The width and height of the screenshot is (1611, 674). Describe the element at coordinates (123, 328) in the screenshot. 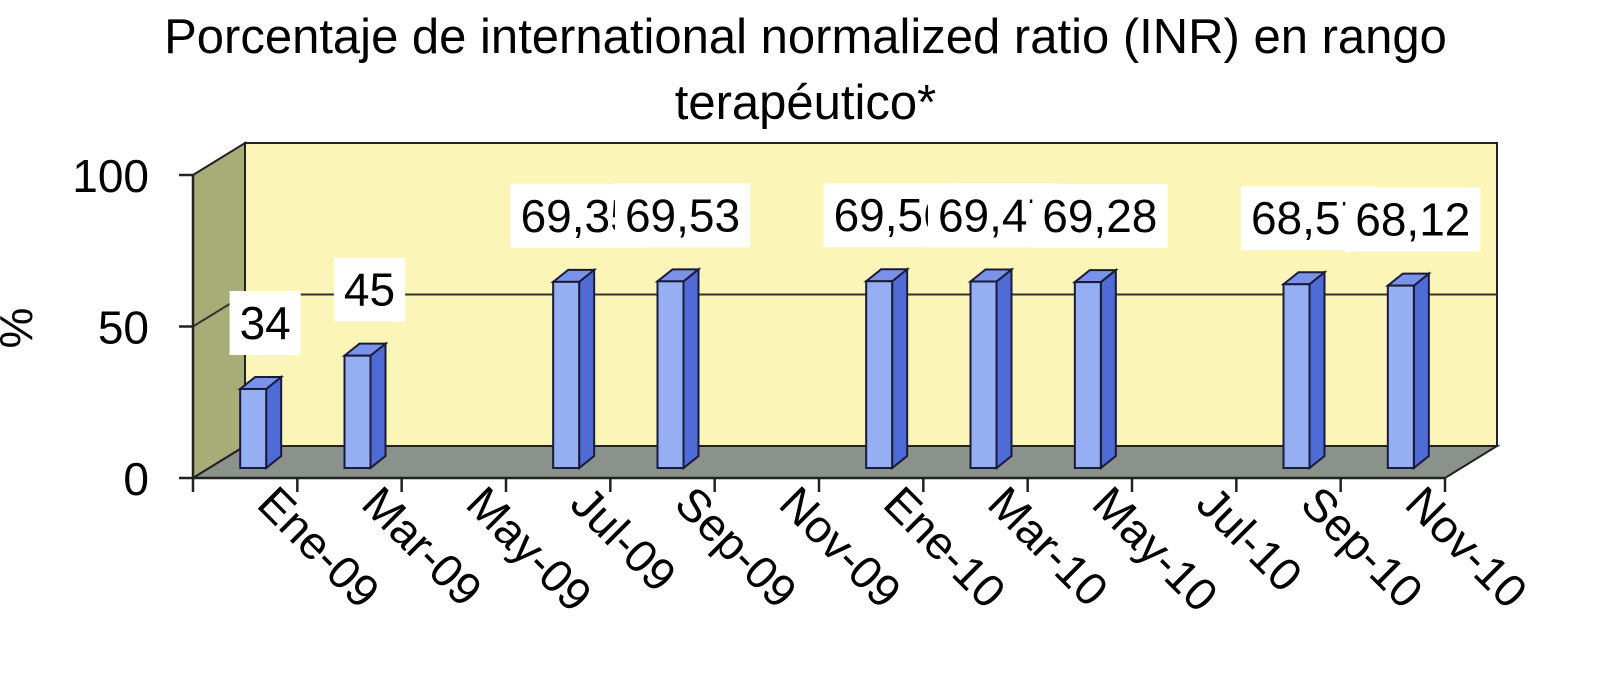

I see `y-tick-label: 50` at that location.